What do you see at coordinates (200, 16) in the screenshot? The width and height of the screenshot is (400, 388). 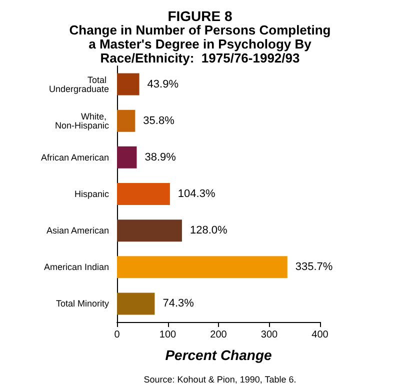 I see `chart-title: FIGURE 8` at bounding box center [200, 16].